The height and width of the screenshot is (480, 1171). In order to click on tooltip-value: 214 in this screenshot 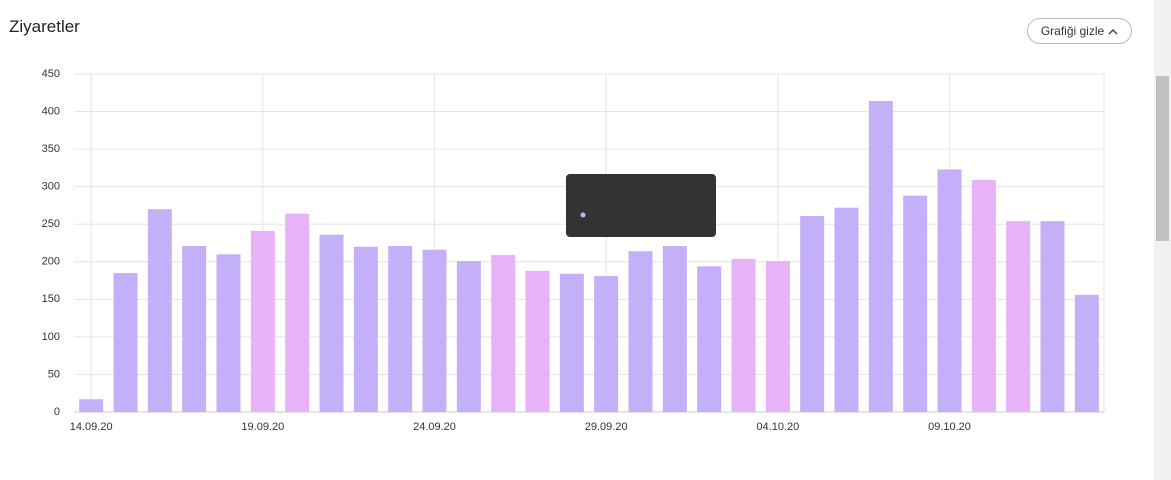, I will do `click(691, 214)`.